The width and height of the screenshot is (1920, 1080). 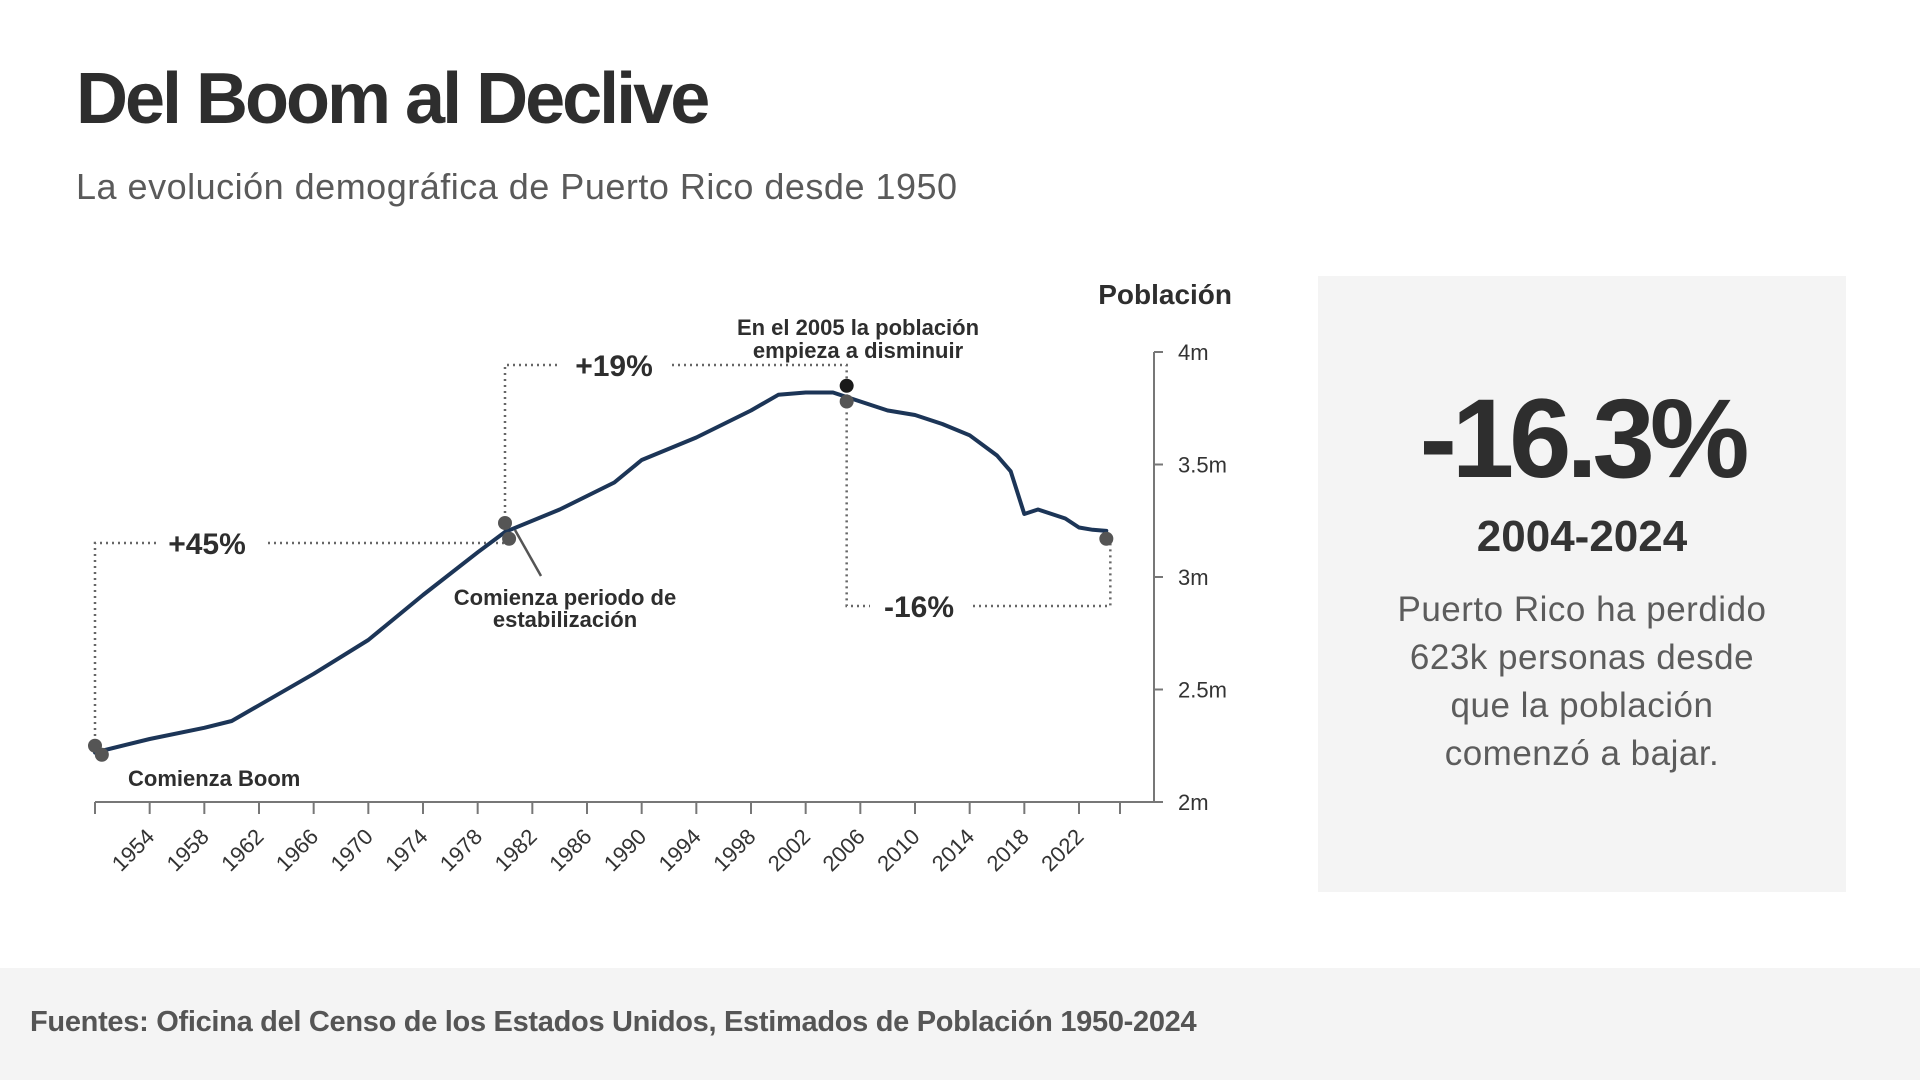 What do you see at coordinates (406, 850) in the screenshot?
I see `x-tick-label: 1974` at bounding box center [406, 850].